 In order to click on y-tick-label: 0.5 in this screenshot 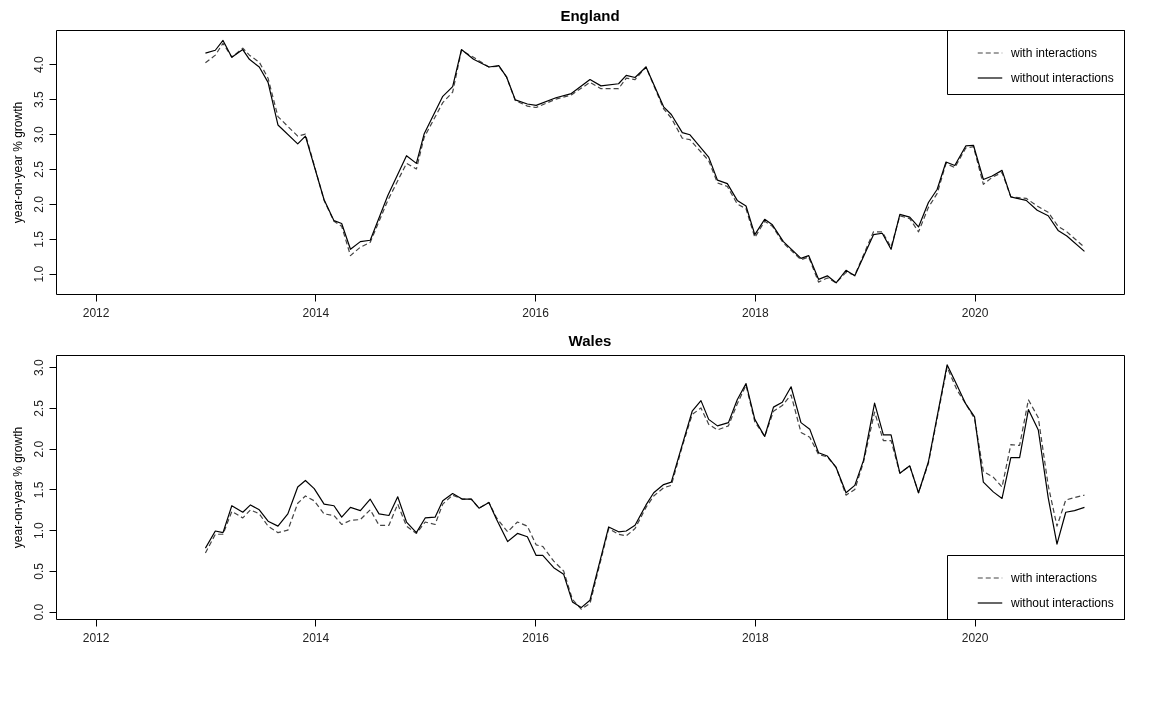, I will do `click(38, 571)`.